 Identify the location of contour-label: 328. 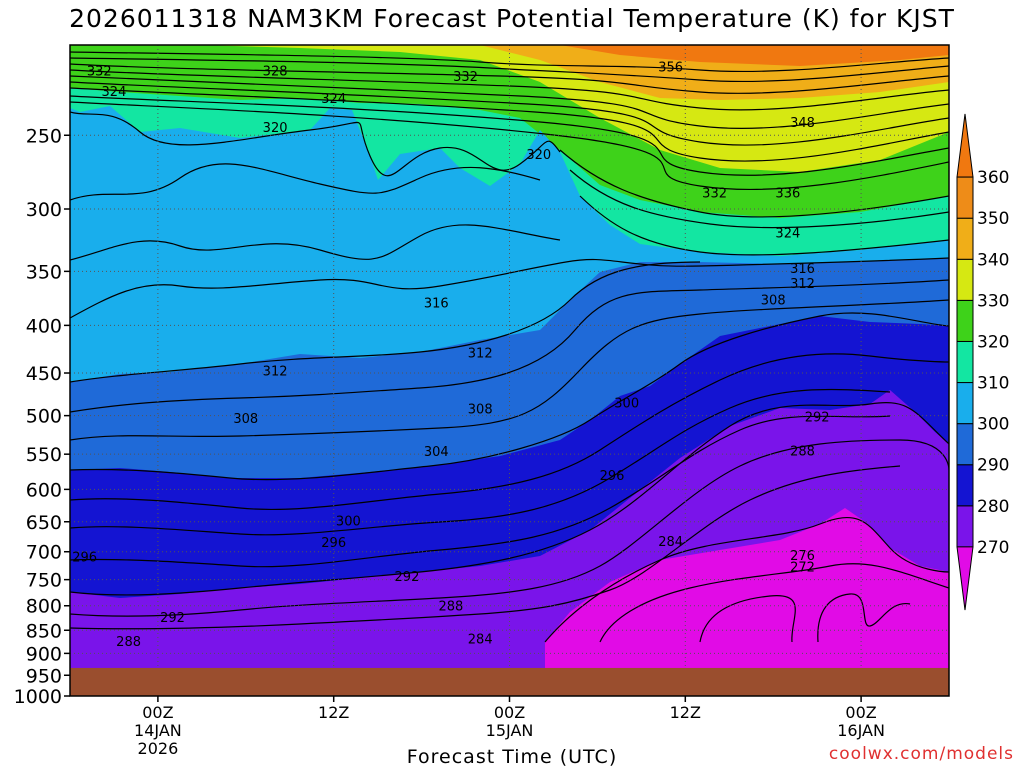
(275, 71).